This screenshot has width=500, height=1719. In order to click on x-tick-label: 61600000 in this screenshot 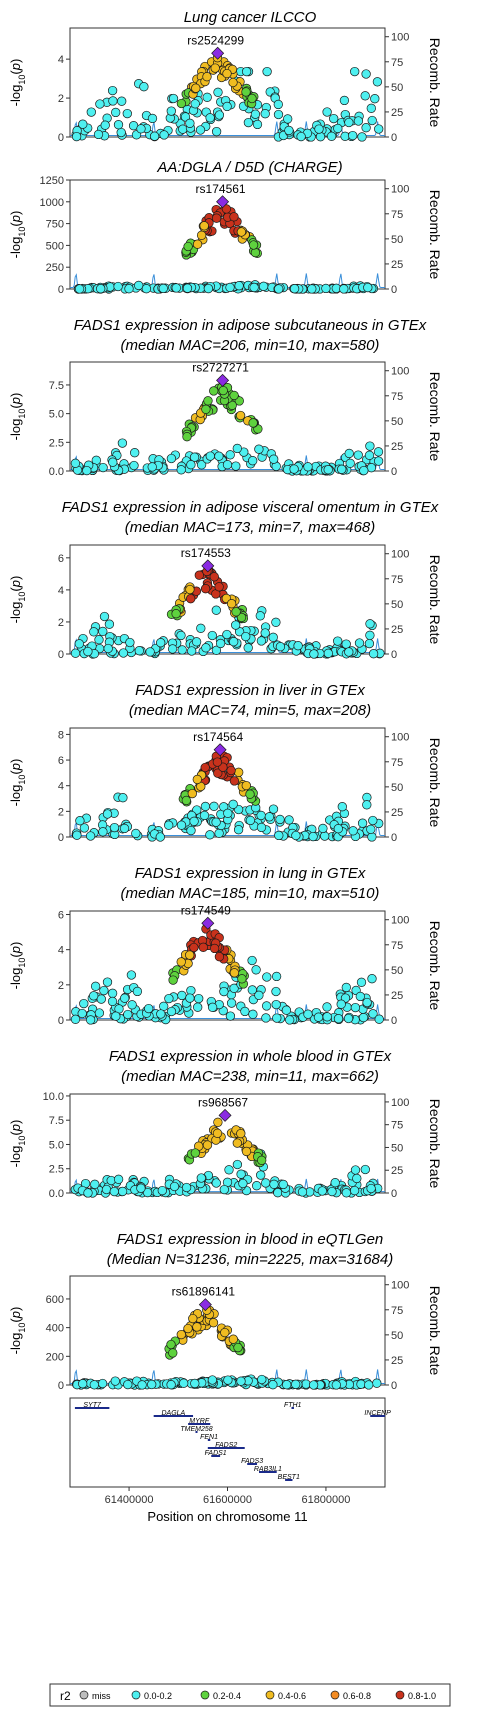, I will do `click(227, 1500)`.